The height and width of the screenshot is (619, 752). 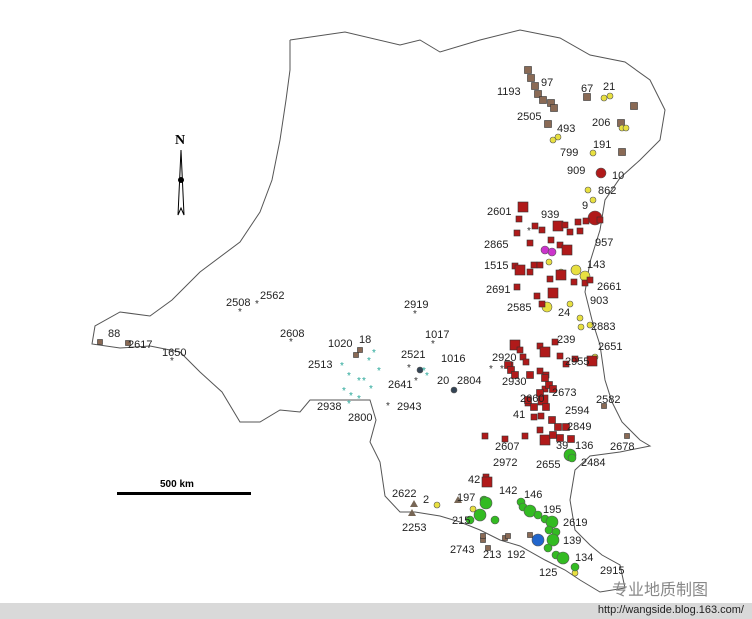 I want to click on deposit-label: 192, so click(x=516, y=555).